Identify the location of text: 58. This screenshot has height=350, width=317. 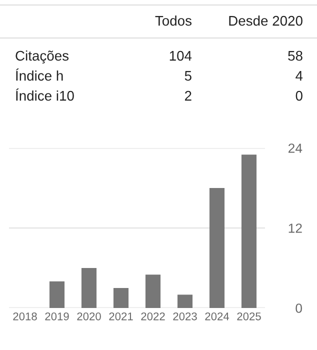
(295, 55).